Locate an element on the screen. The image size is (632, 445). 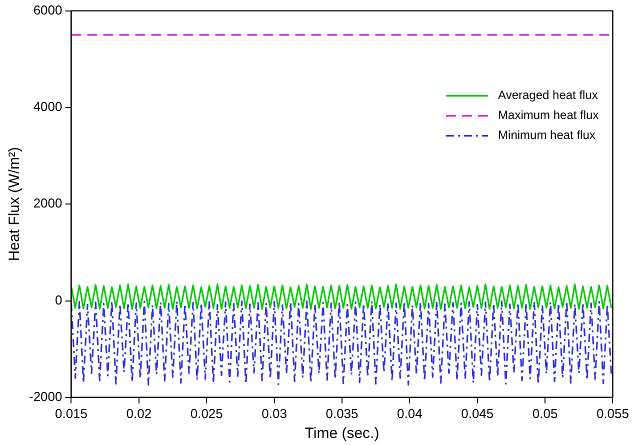
x-tick-label: 0.035 is located at coordinates (342, 413).